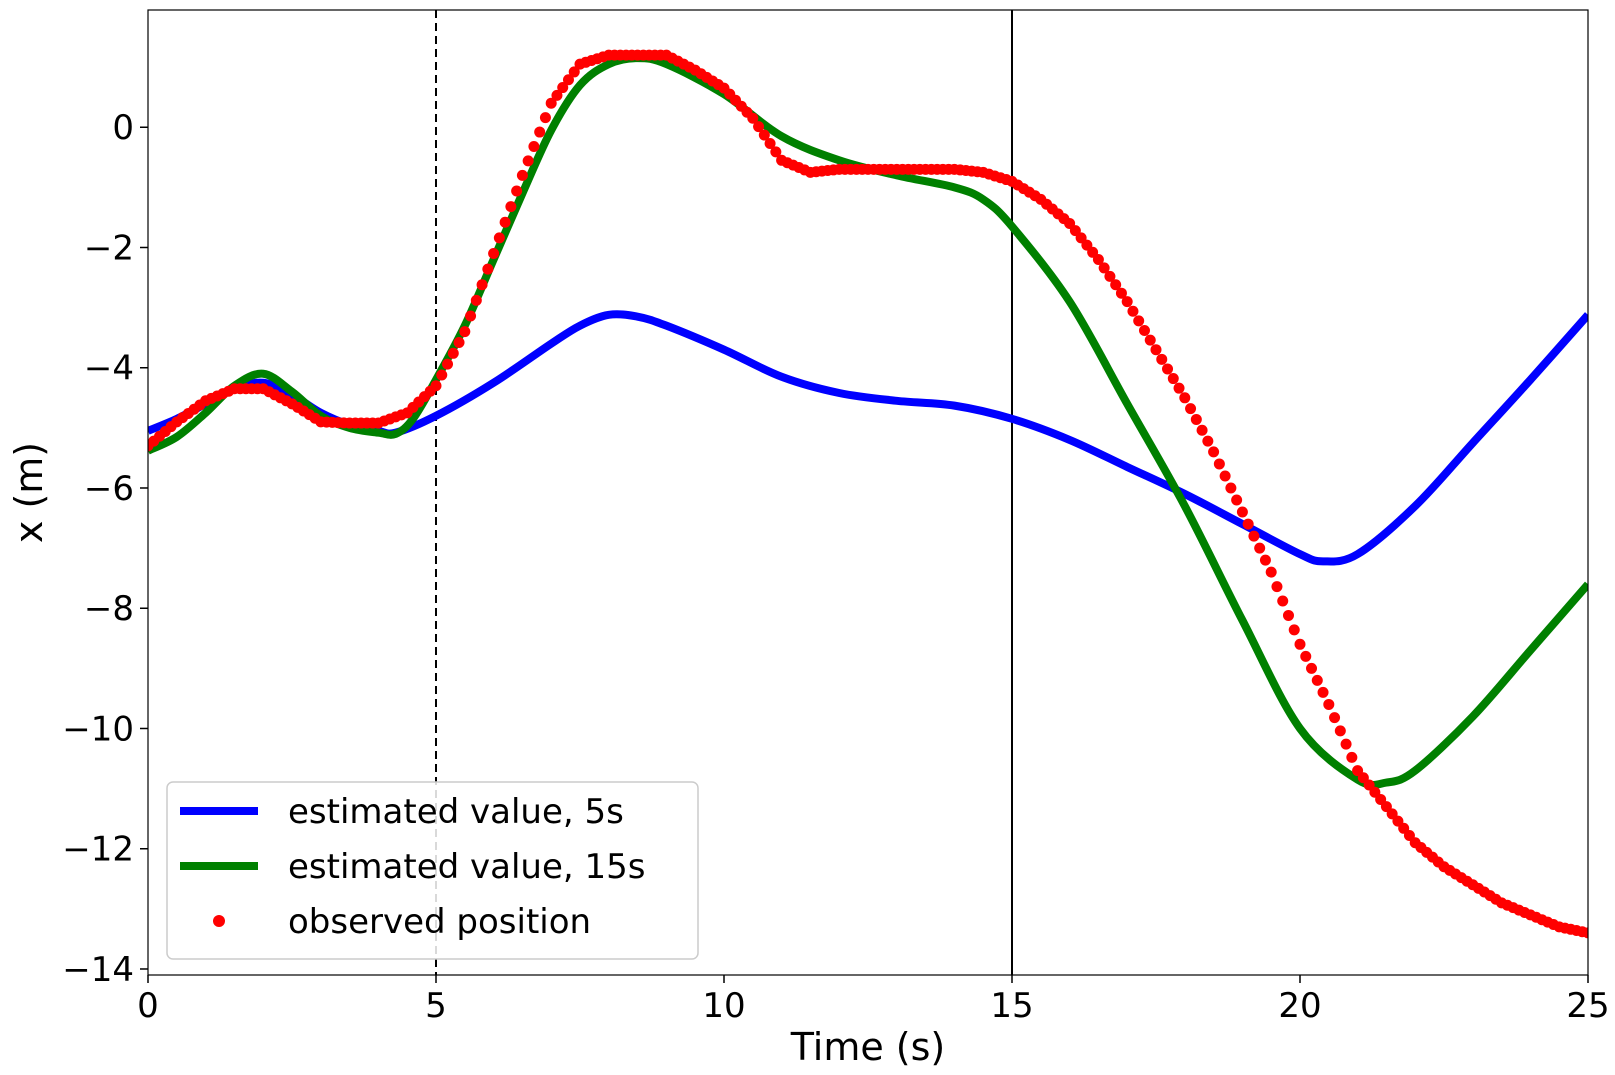 The width and height of the screenshot is (1615, 1075). What do you see at coordinates (109, 369) in the screenshot?
I see `y-tick-label: −4` at bounding box center [109, 369].